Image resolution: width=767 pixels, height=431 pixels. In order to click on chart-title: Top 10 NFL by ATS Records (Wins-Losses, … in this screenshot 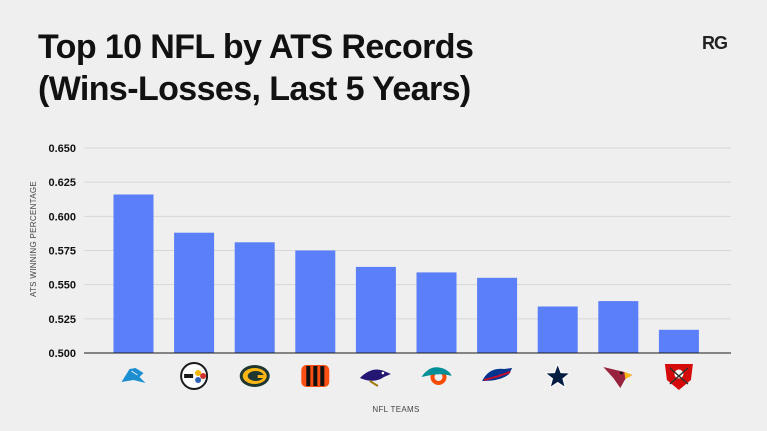, I will do `click(256, 68)`.